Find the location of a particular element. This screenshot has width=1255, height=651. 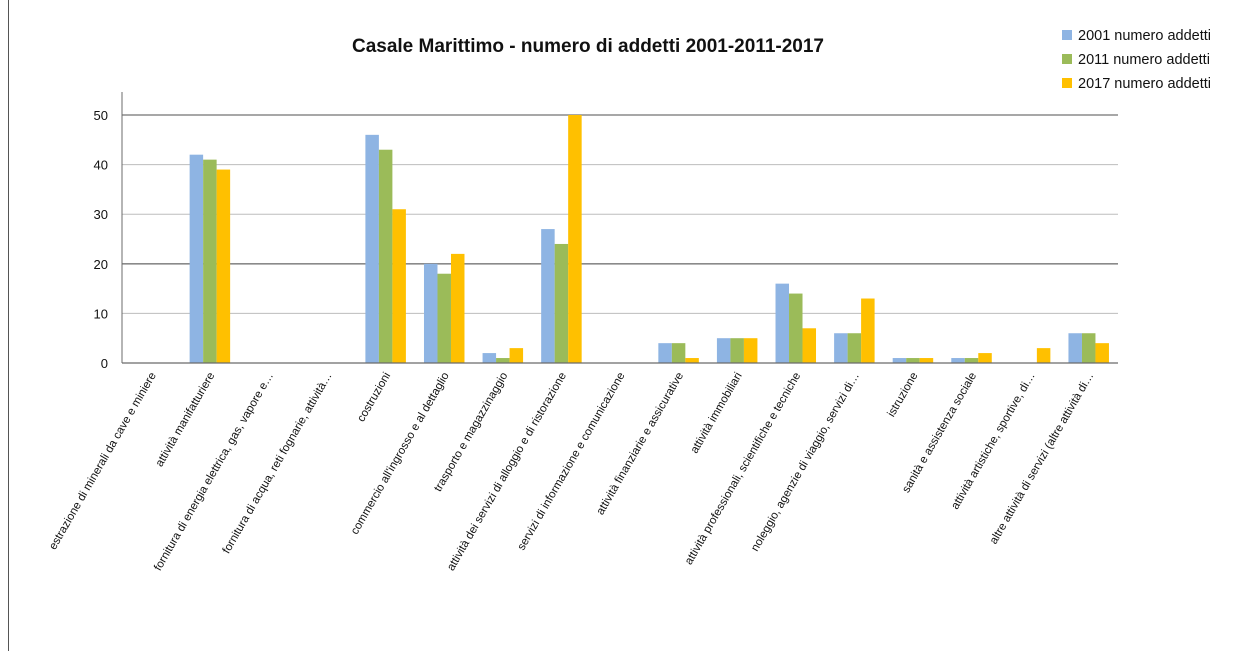

category-label: servizi di informazione e comunicazione is located at coordinates (572, 462).